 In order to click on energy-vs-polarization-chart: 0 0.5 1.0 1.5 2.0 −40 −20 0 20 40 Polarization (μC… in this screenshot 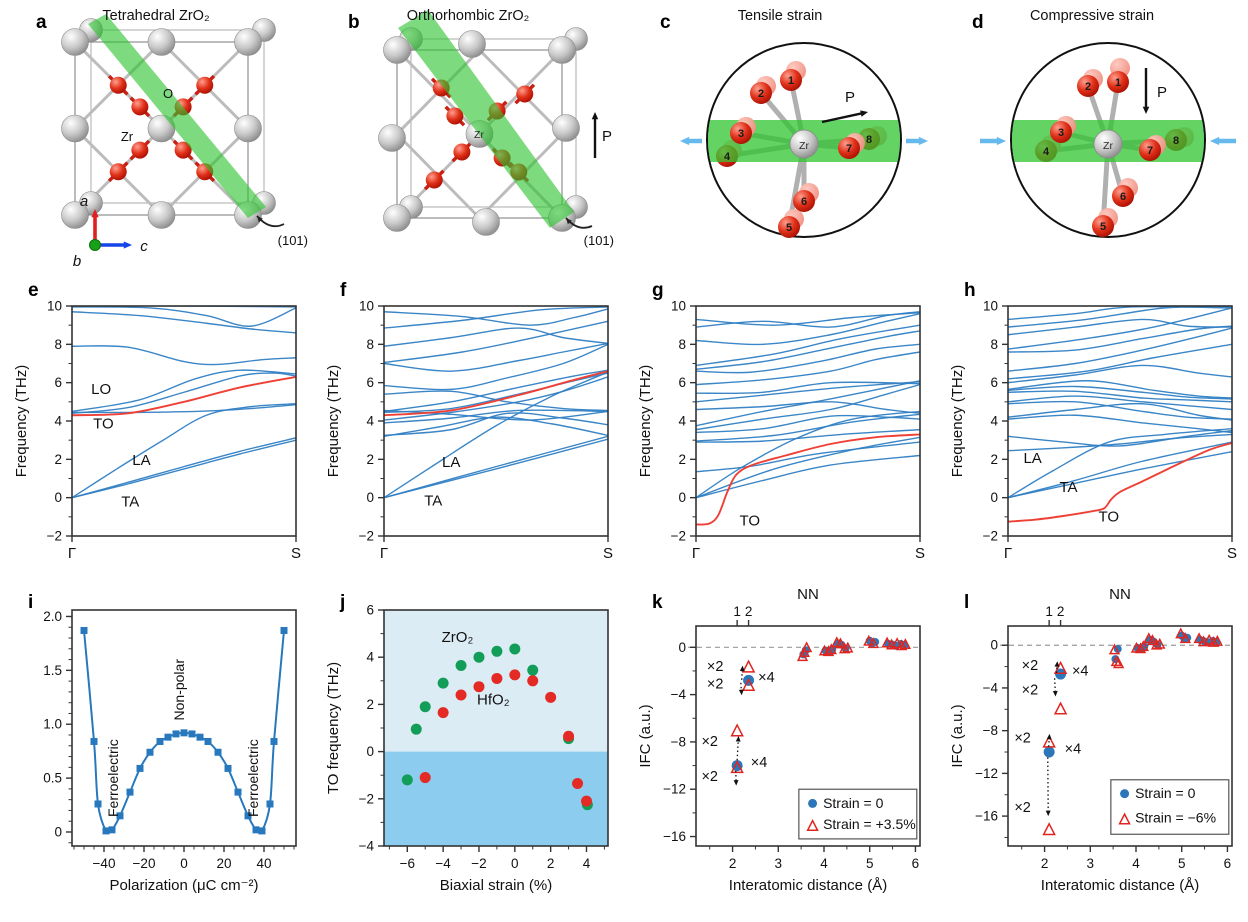, I will do `click(170, 751)`.